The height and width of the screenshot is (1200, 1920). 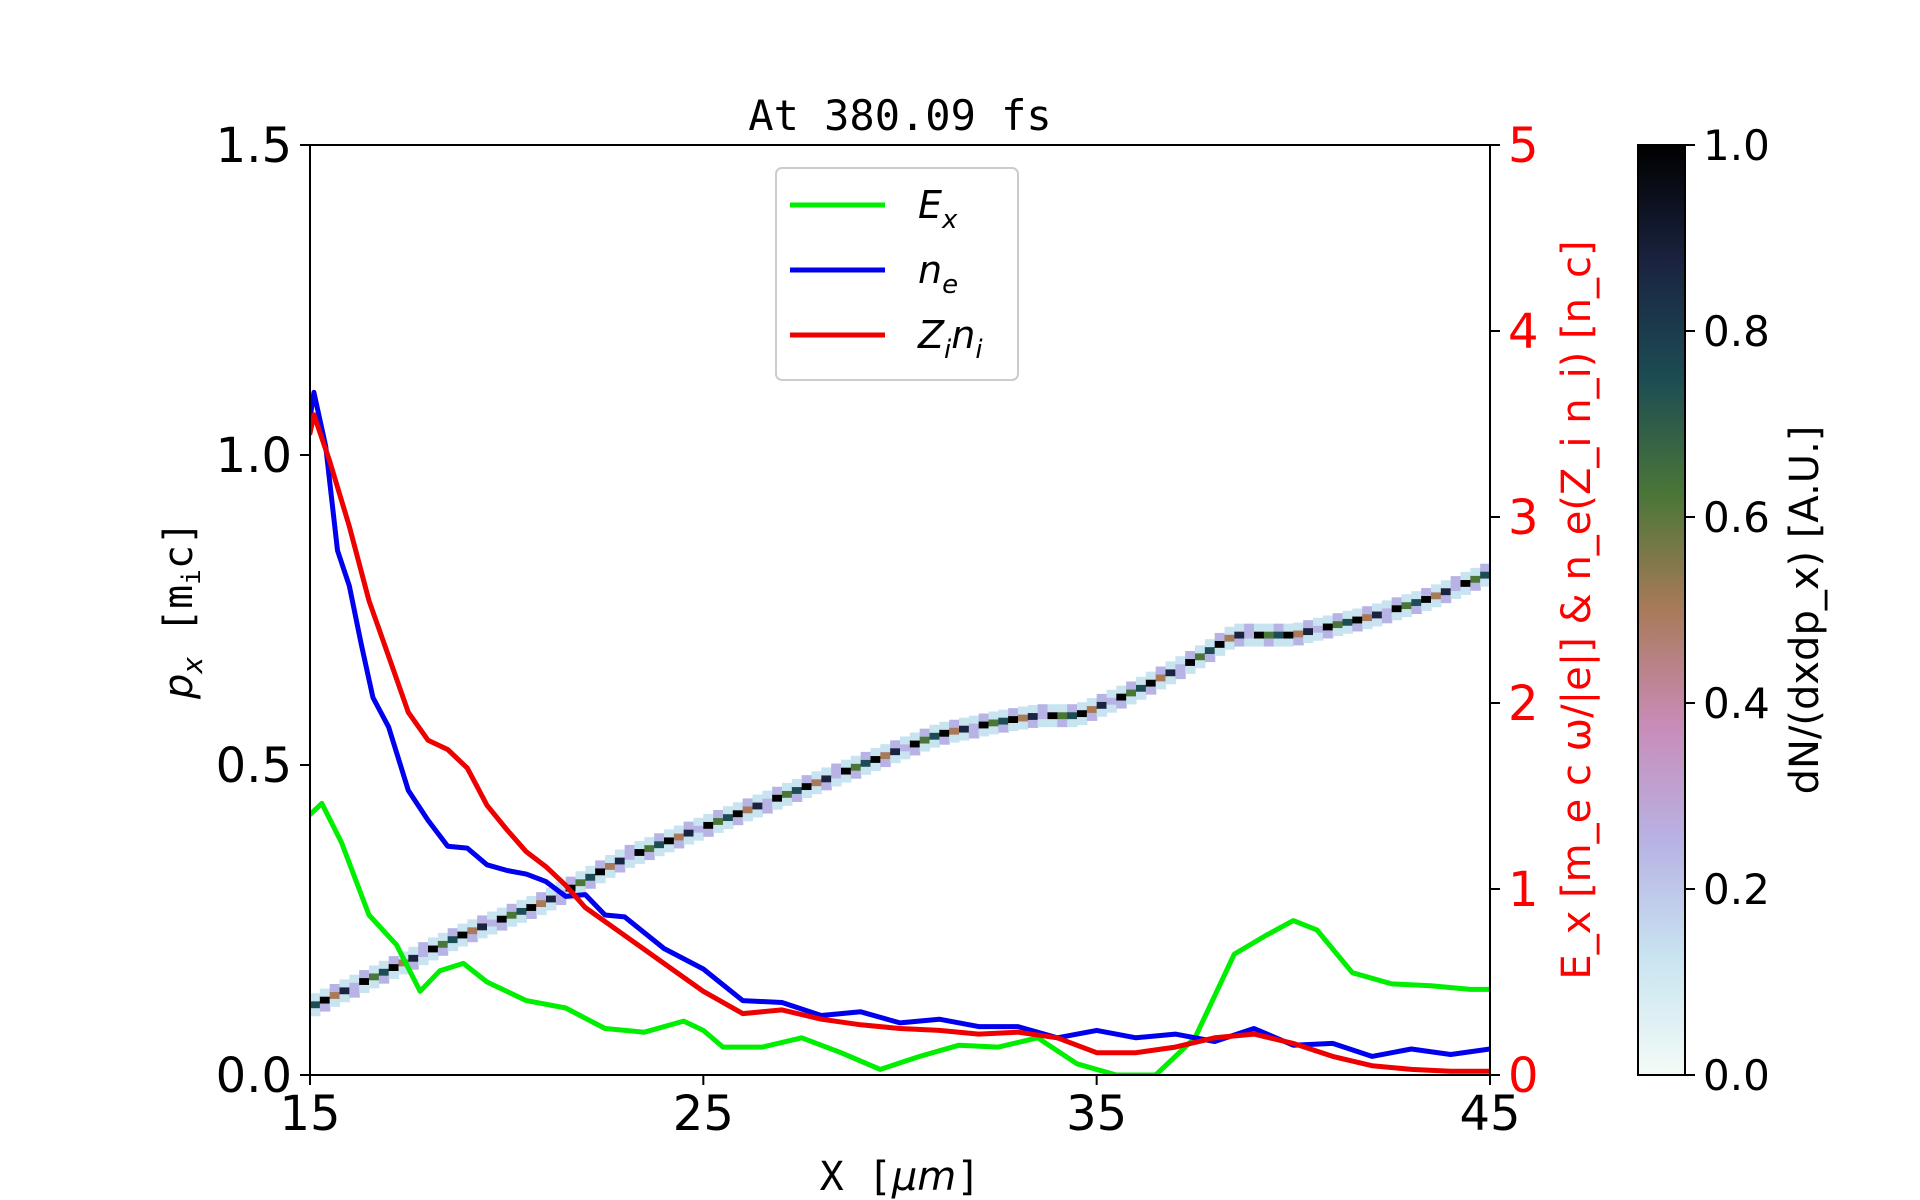 What do you see at coordinates (1727, 610) in the screenshot?
I see `colorbar-ticks: 0.0 0.2 0.4 0.6 0.8 1.0` at bounding box center [1727, 610].